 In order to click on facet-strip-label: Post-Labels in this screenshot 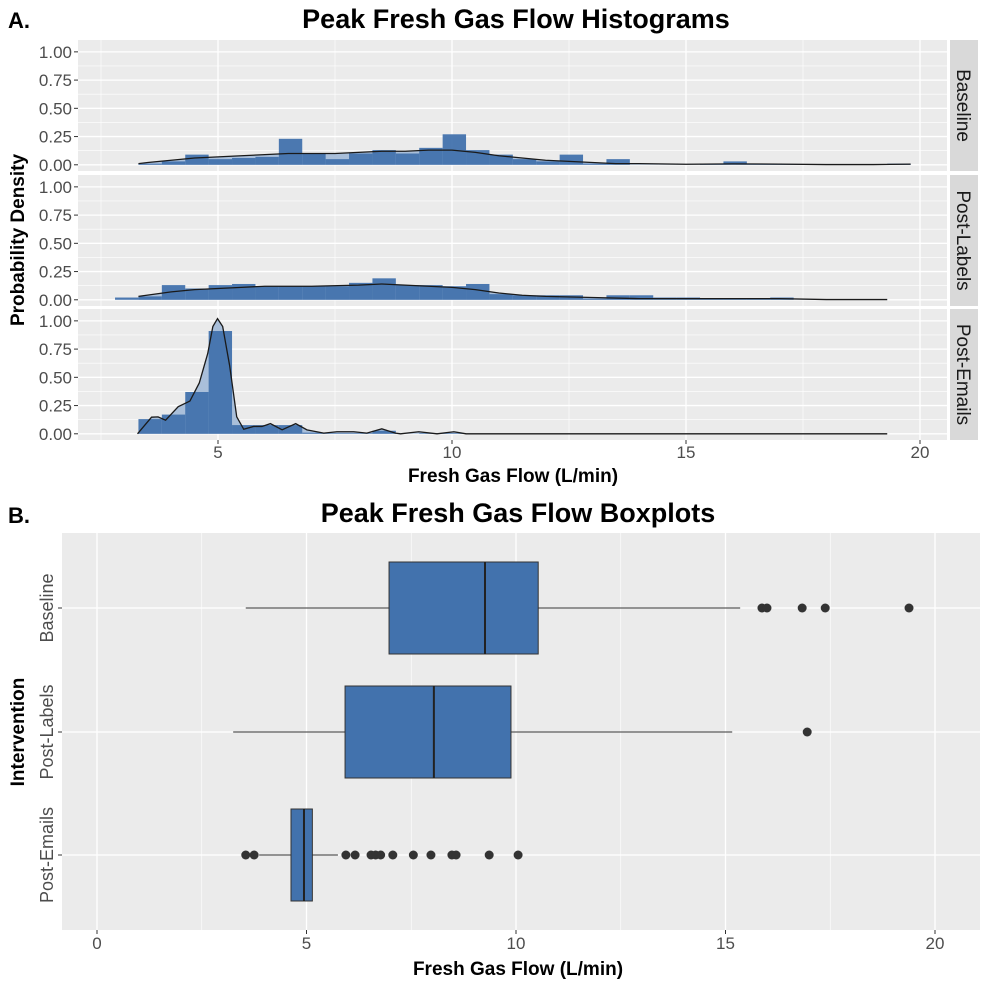, I will do `click(962, 240)`.